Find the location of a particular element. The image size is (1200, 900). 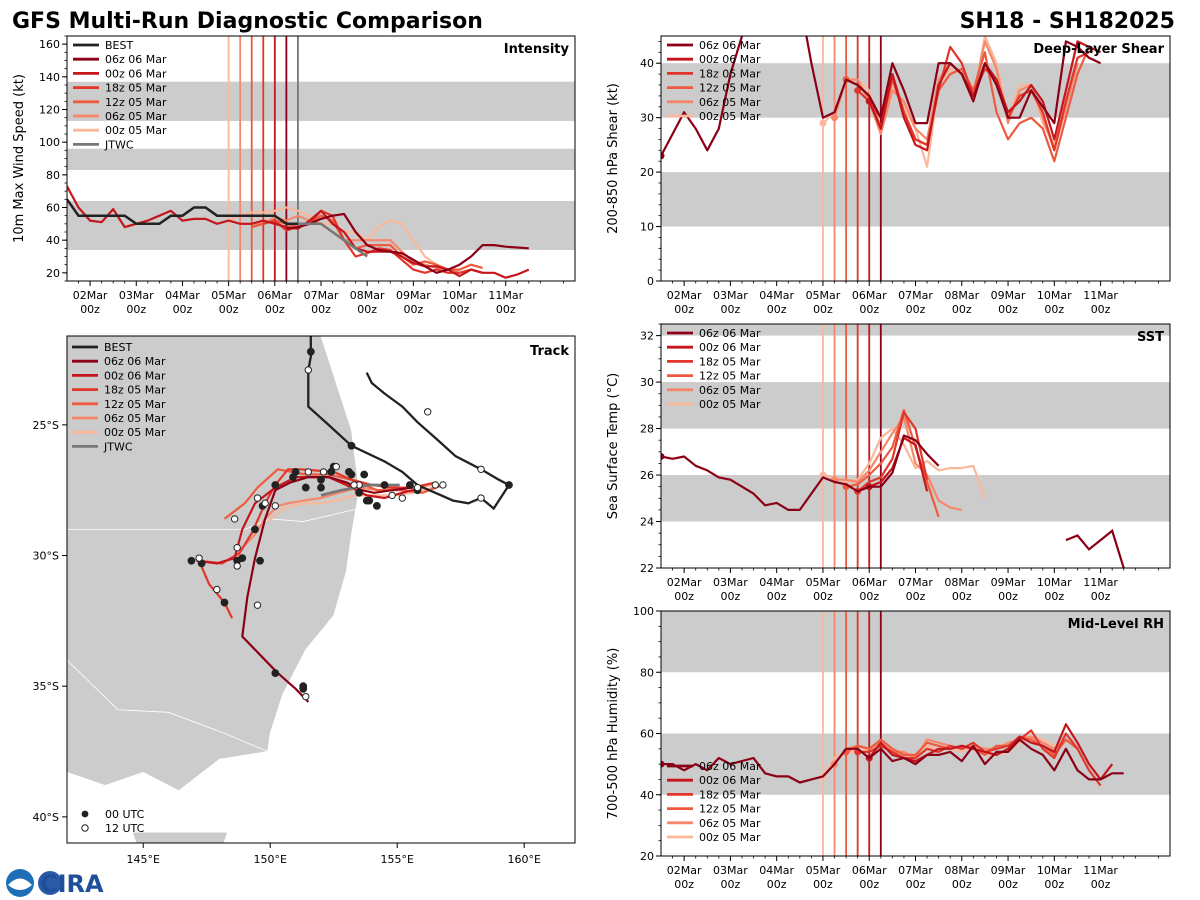

y-tick-label: 100 is located at coordinates (49, 142).